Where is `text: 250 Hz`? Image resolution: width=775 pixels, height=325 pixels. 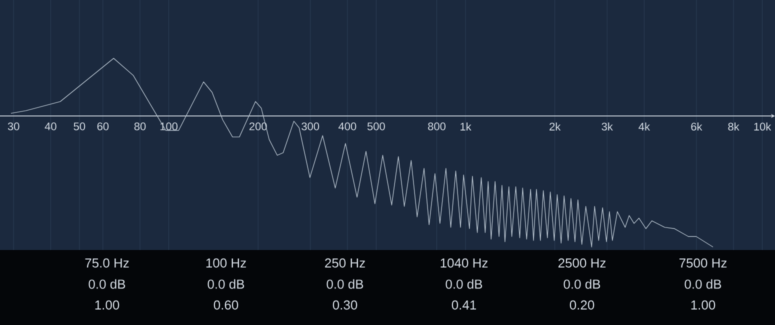
text: 250 Hz is located at coordinates (345, 263).